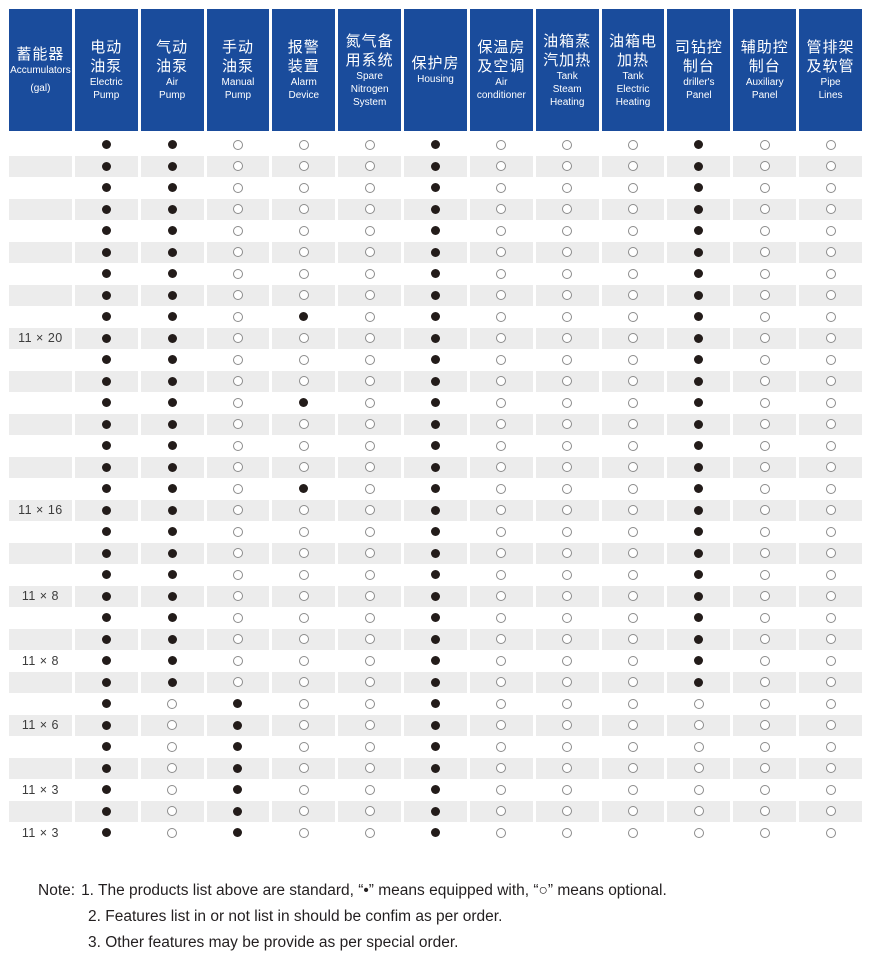 The height and width of the screenshot is (971, 870). What do you see at coordinates (765, 70) in the screenshot?
I see `column-header-auxiliary-panel: 辅助控 制台 Auxiliary Panel` at bounding box center [765, 70].